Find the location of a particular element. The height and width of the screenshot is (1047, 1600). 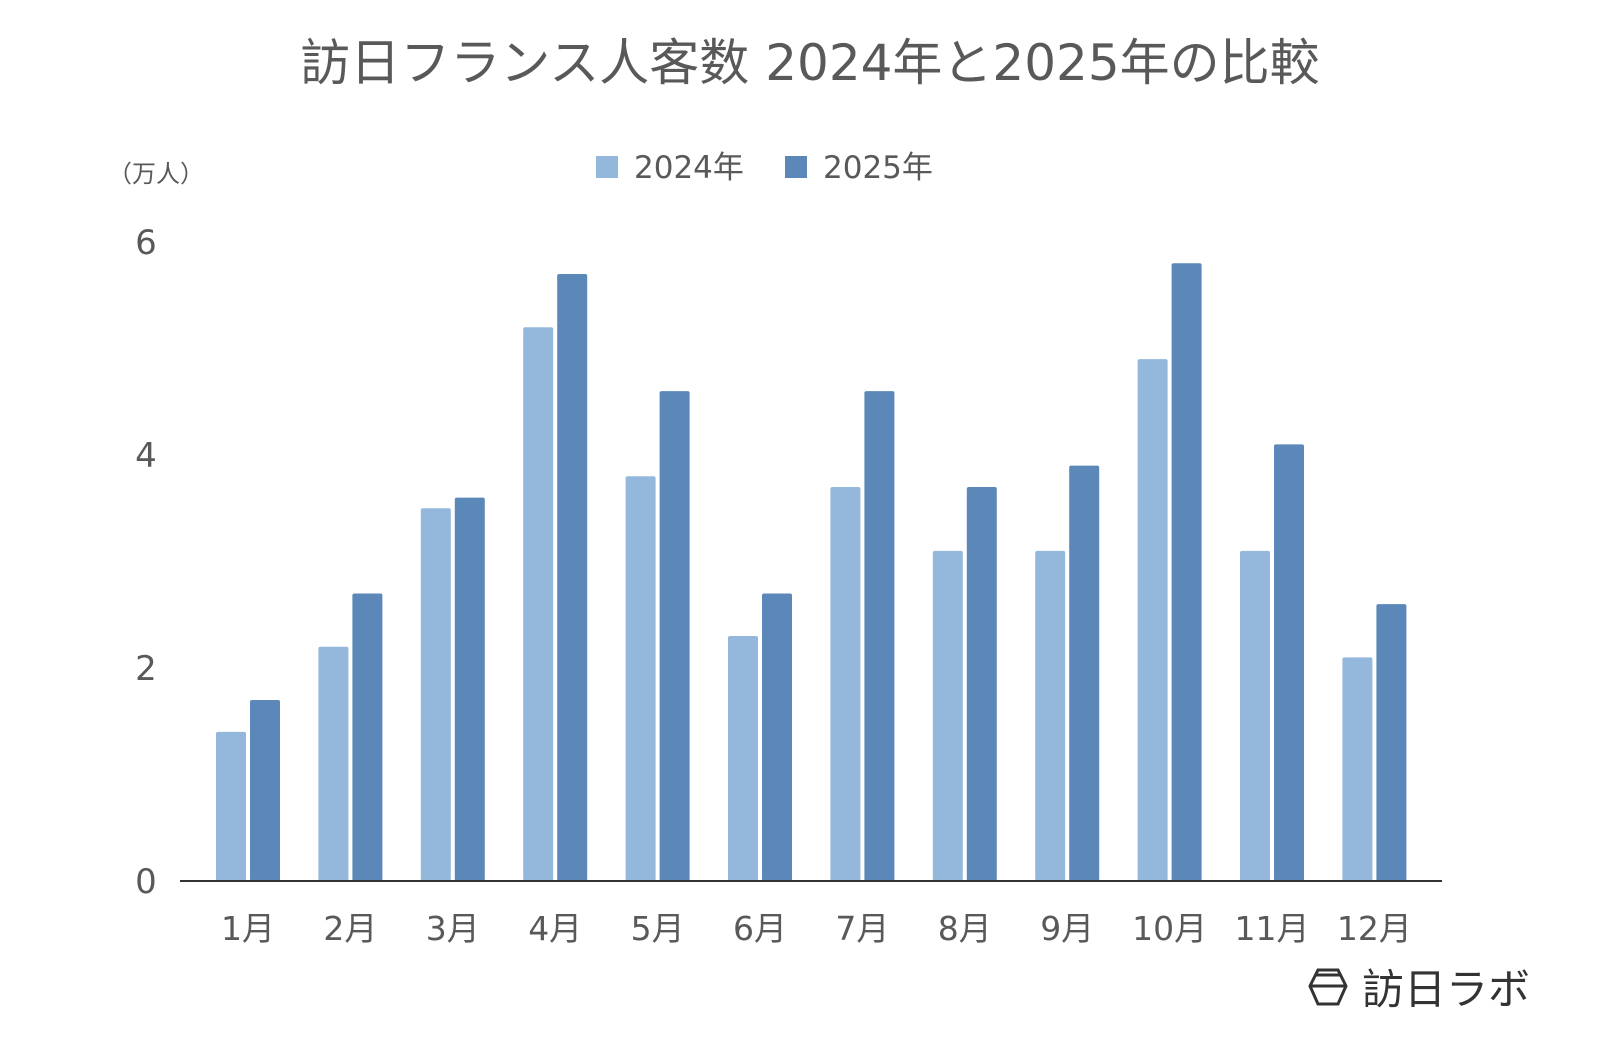

y-tick-label: 2 is located at coordinates (146, 669).